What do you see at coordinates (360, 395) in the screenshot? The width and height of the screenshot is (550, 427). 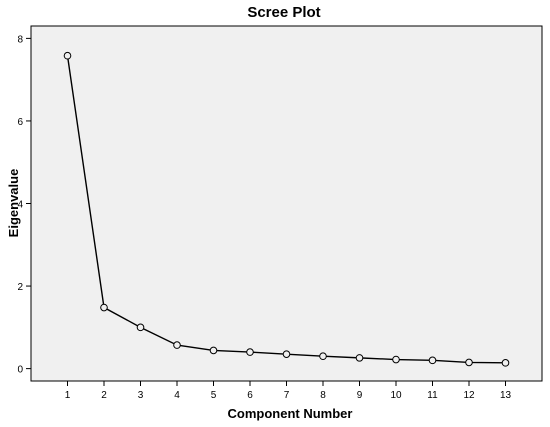 I see `x-tick-label: 9` at bounding box center [360, 395].